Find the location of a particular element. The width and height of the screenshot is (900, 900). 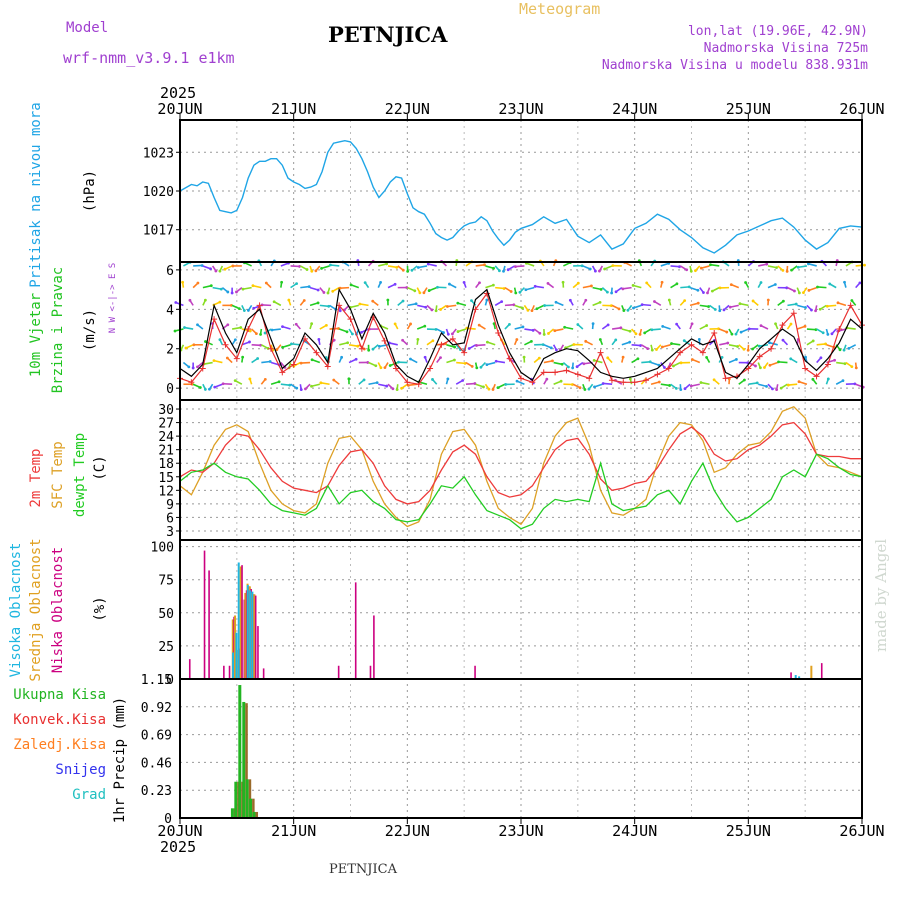

y-tick-label: 4 is located at coordinates (170, 310).